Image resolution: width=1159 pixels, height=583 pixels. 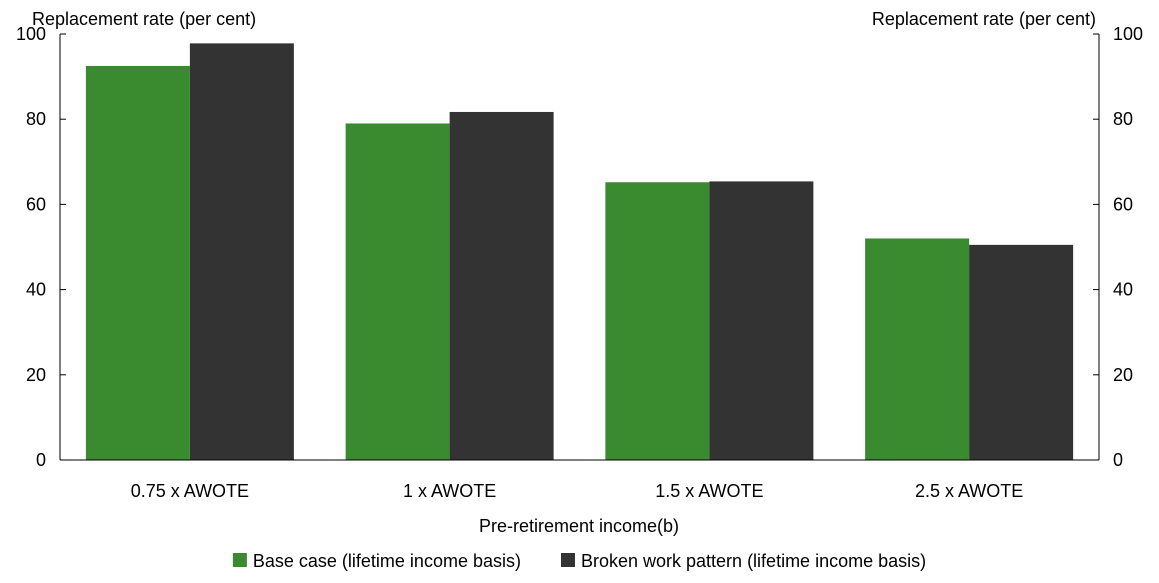 I want to click on y-tick-label-left: 80, so click(x=36, y=119).